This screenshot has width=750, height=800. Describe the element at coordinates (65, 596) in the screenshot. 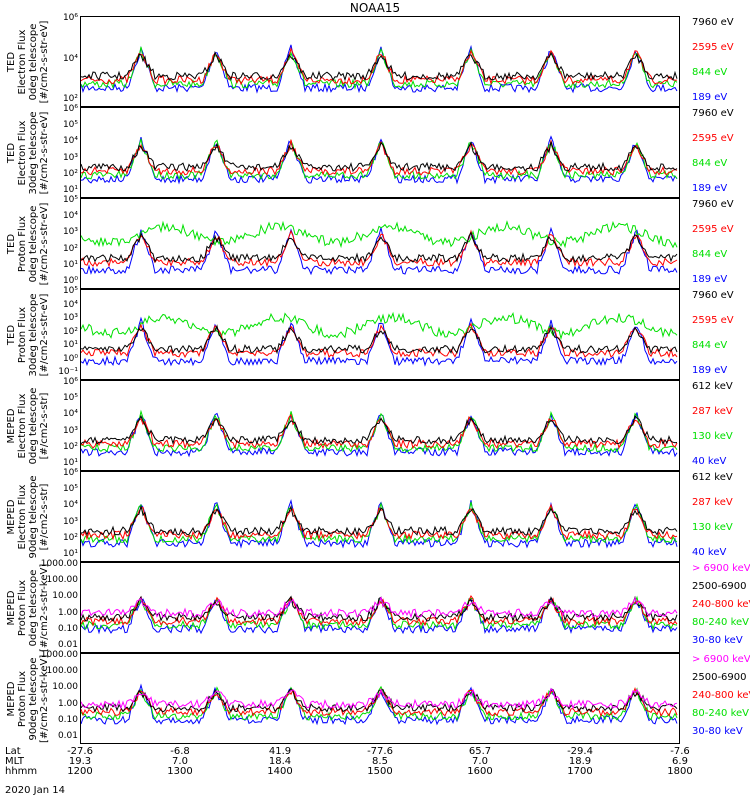

I see `ytick-label: 10.00` at that location.